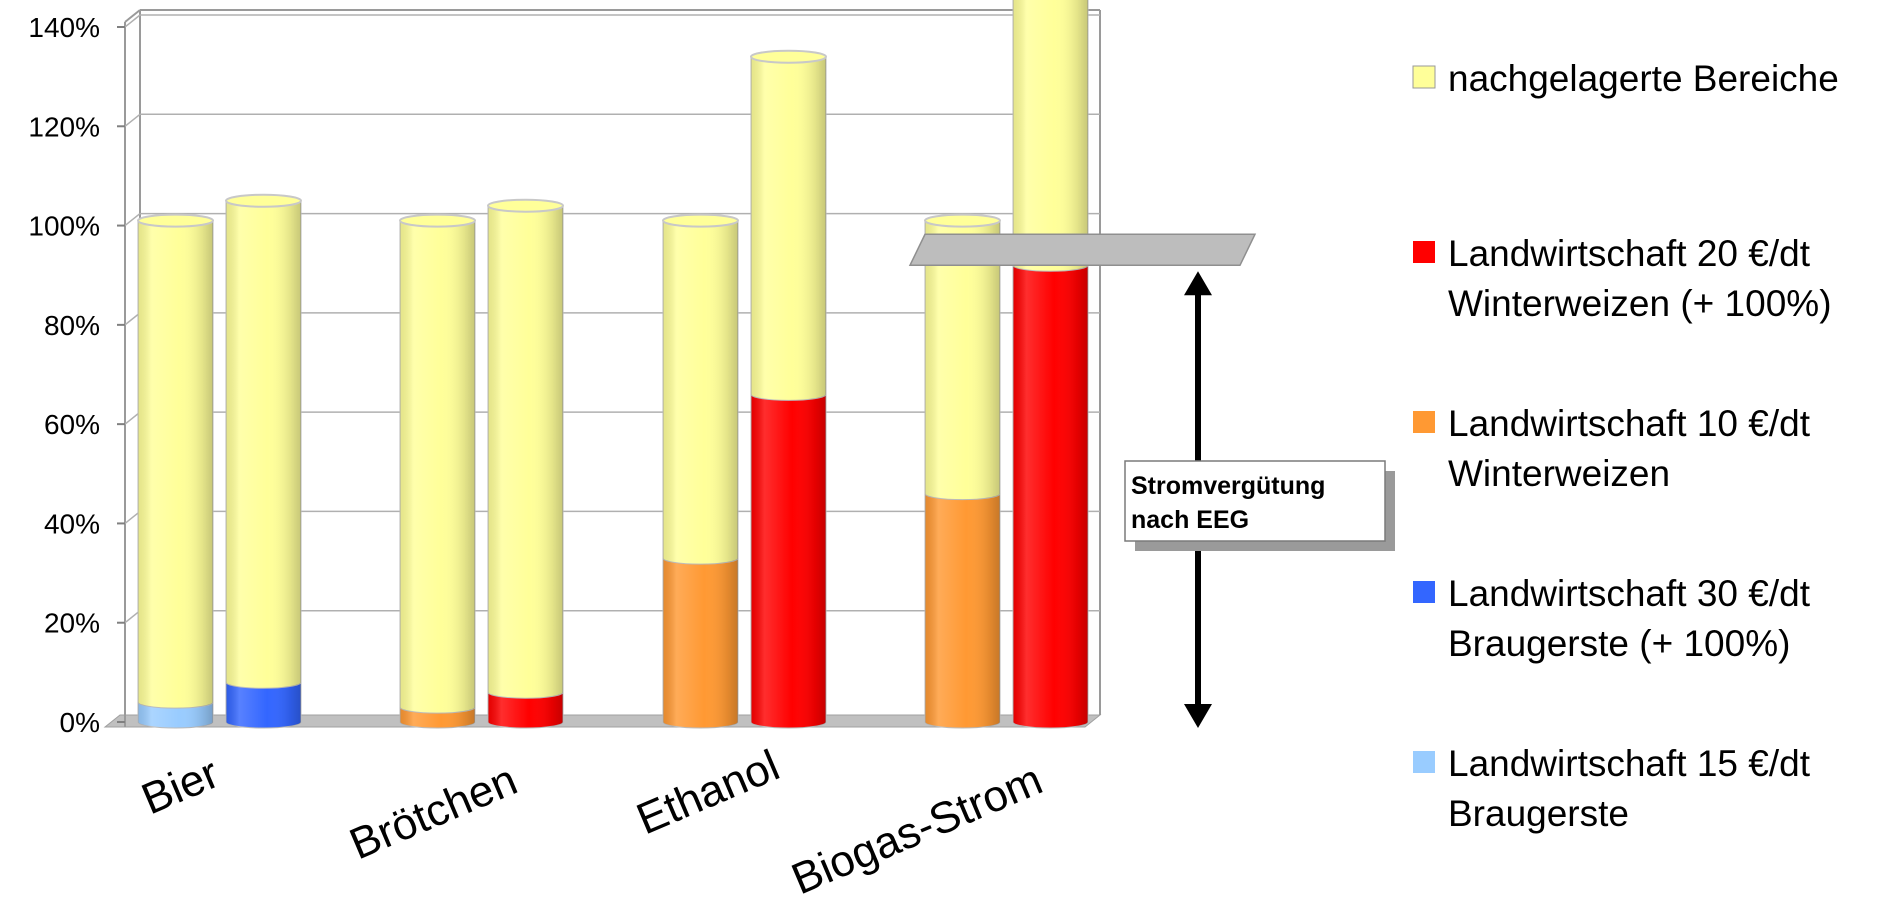 This screenshot has width=1892, height=919. Describe the element at coordinates (1082, 250) in the screenshot. I see `eeg-level-plane` at that location.